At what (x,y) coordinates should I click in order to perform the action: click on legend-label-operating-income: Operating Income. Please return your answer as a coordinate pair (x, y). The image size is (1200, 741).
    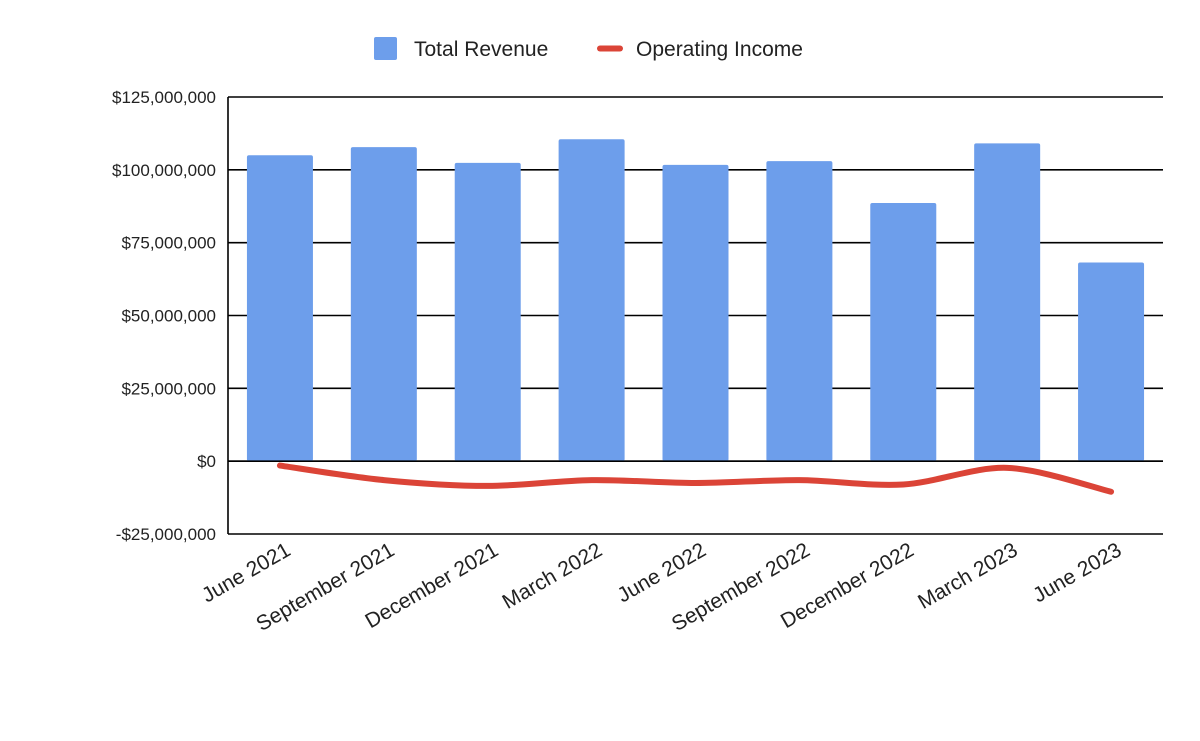
    Looking at the image, I should click on (719, 49).